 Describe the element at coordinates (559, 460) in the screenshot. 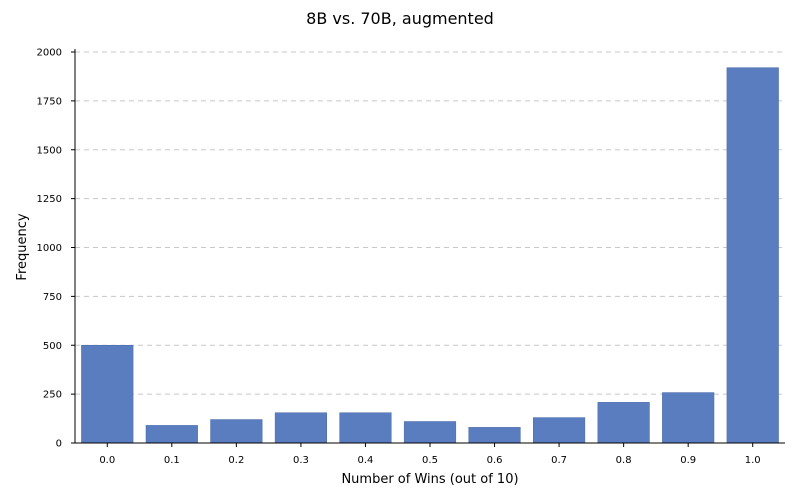

I see `x-tick-label: 0.7` at that location.